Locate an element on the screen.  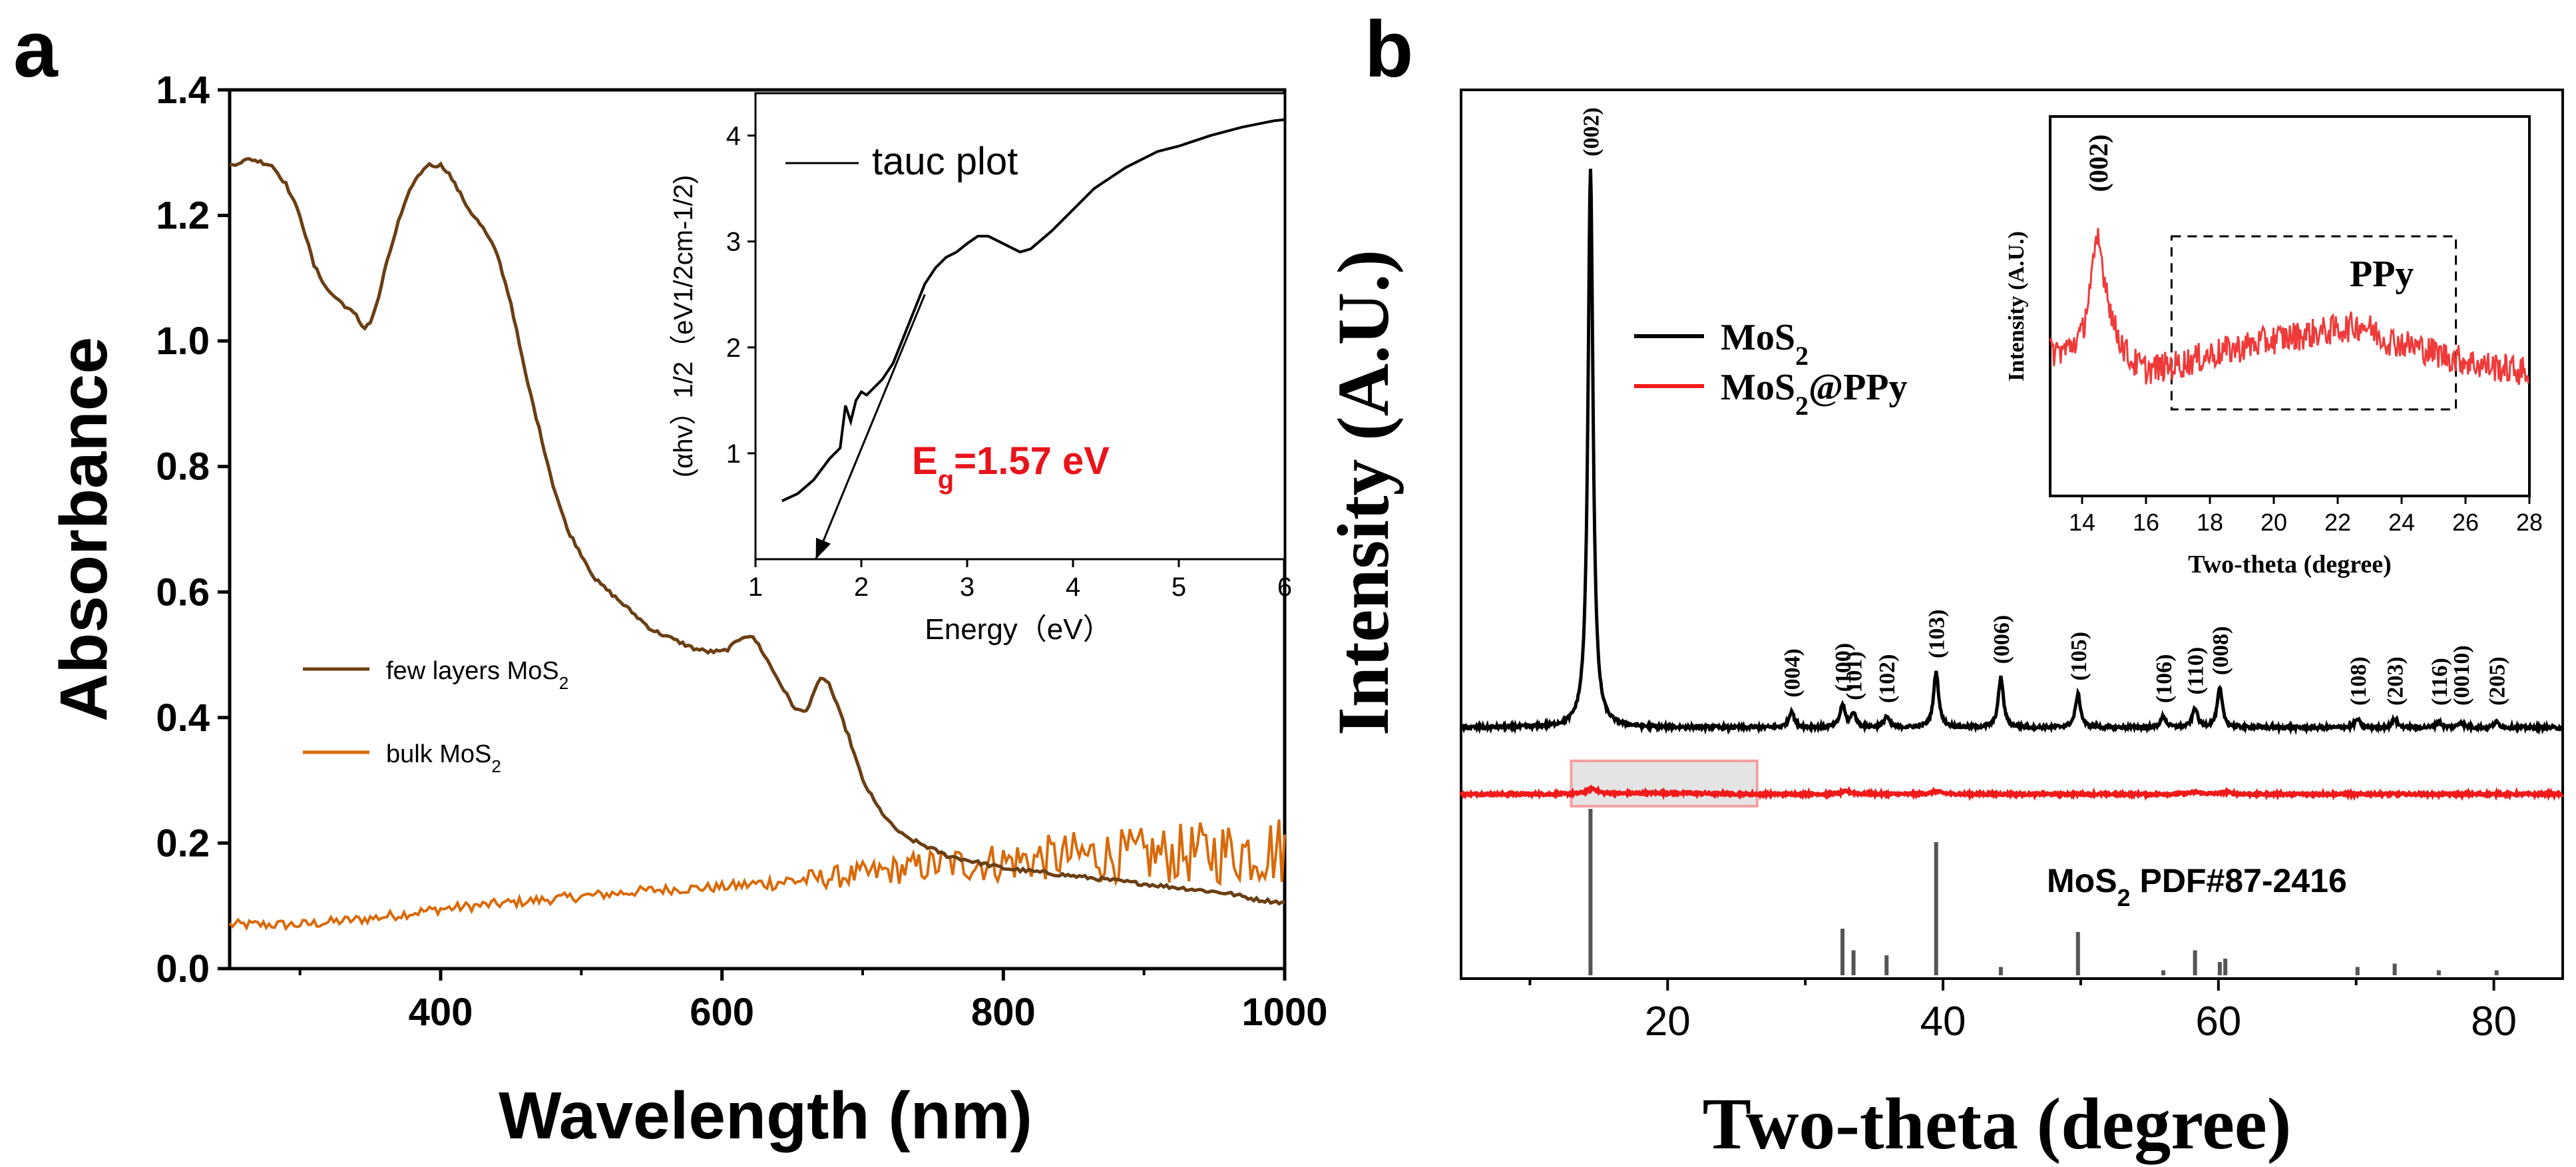
y-tick-label: 0.6 is located at coordinates (183, 592).